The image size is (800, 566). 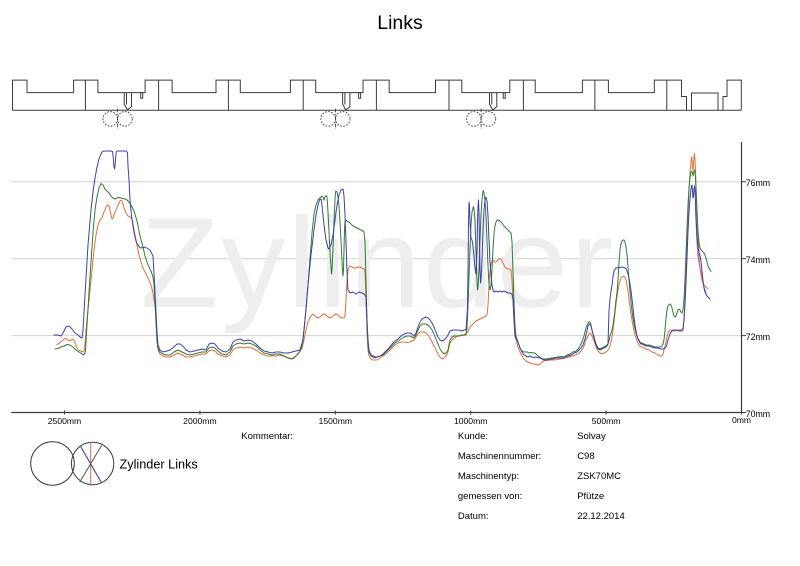 I want to click on svg-text: Maschinennummer:, so click(x=499, y=456).